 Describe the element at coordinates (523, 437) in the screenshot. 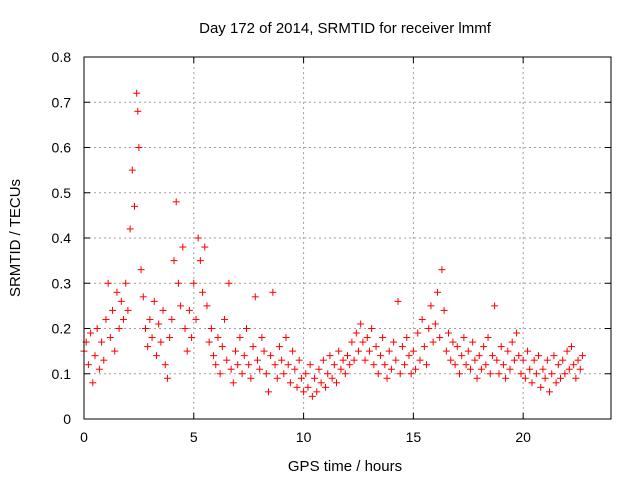

I see `x-tick-label: 20` at that location.